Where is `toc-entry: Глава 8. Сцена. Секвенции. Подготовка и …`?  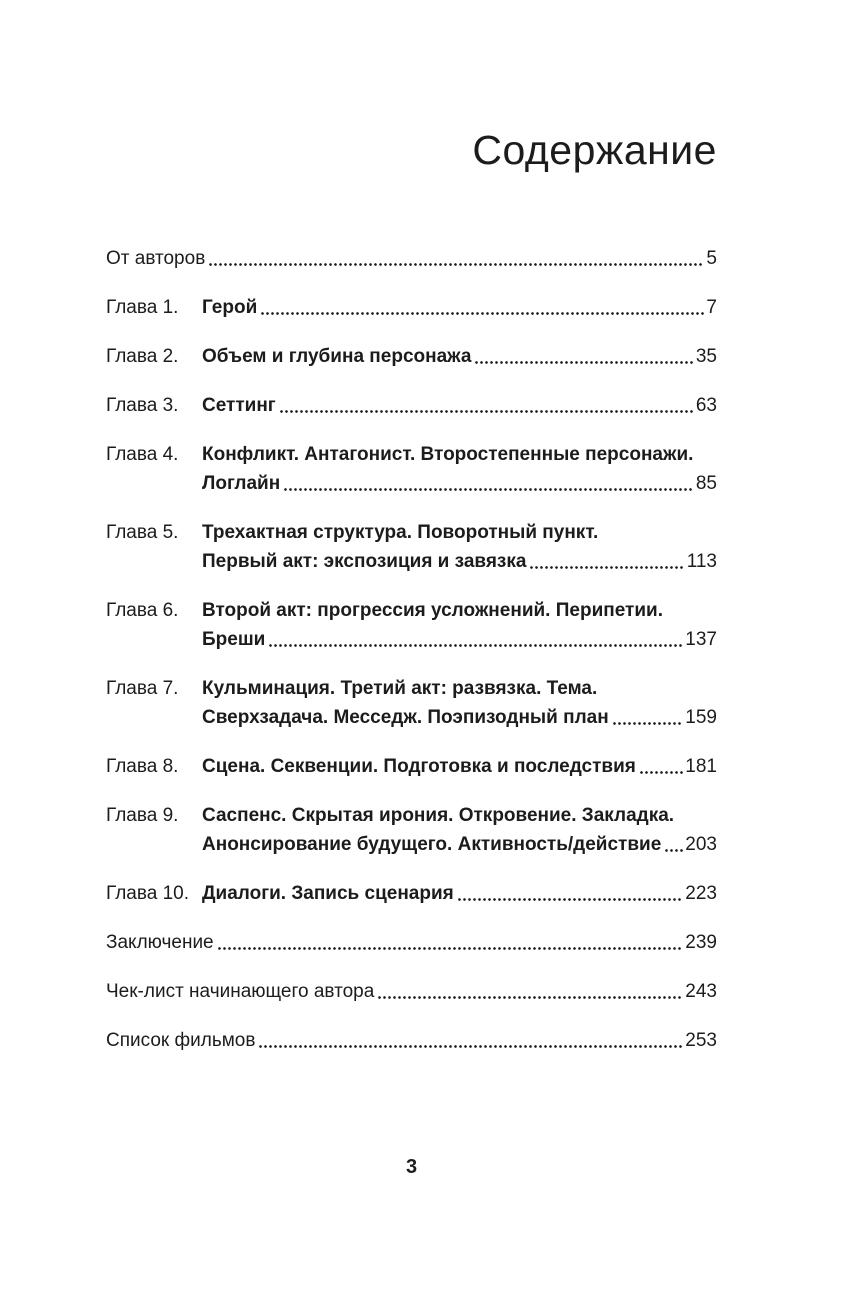
toc-entry: Глава 8. Сцена. Секвенции. Подготовка и … is located at coordinates (411, 766).